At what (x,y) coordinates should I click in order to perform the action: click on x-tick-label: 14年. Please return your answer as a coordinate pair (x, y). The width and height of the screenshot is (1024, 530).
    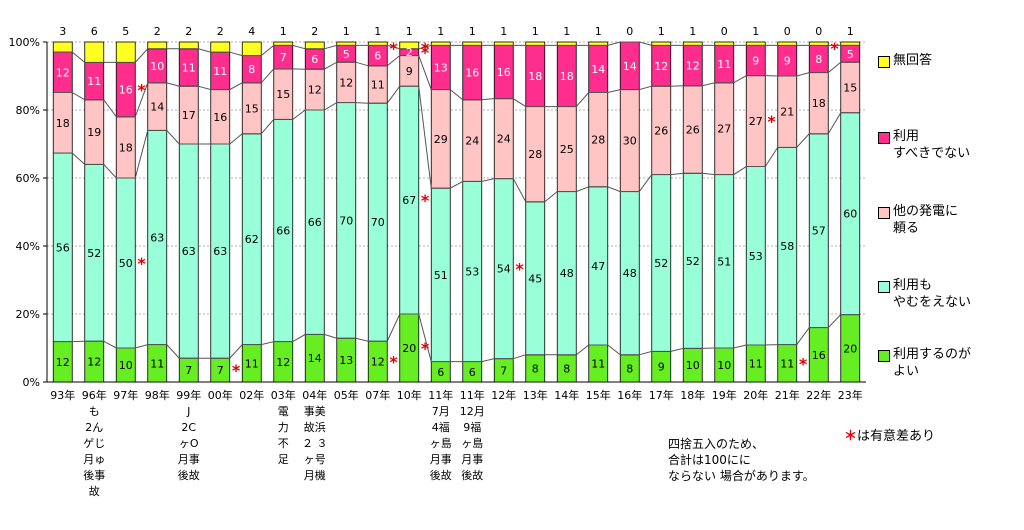
    Looking at the image, I should click on (566, 395).